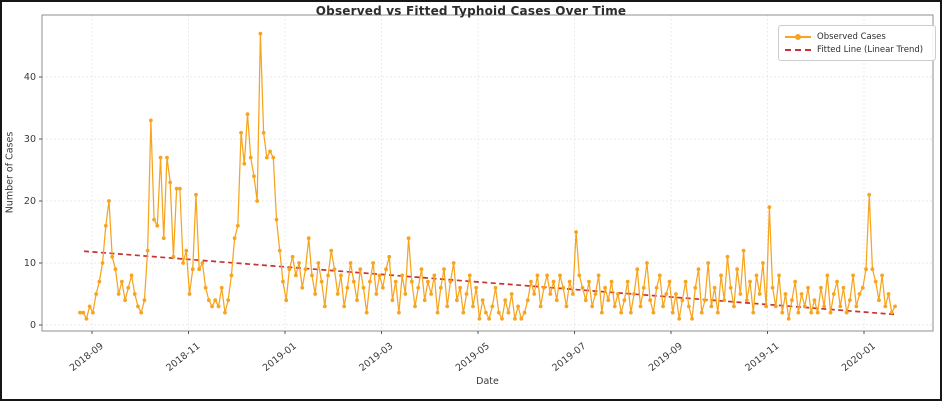 This screenshot has width=942, height=401. What do you see at coordinates (33, 325) in the screenshot?
I see `y-tick-label: 0` at bounding box center [33, 325].